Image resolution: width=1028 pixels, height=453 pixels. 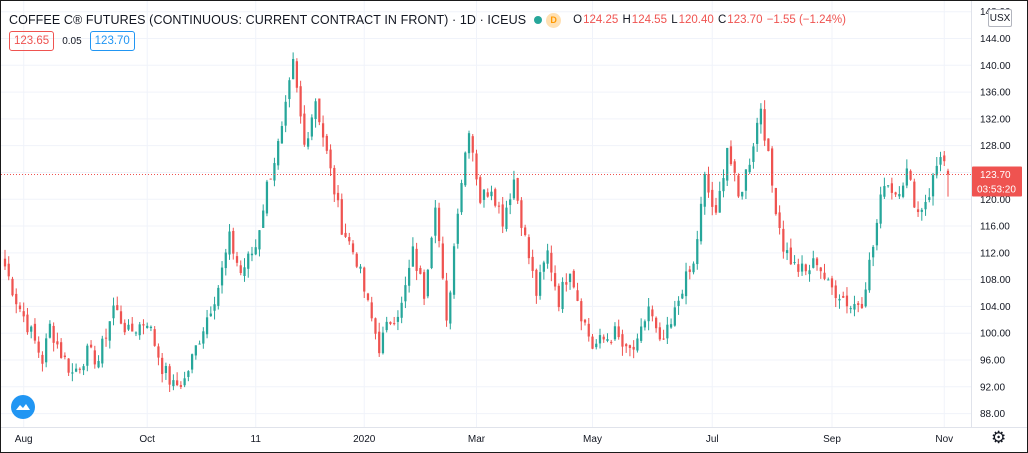 What do you see at coordinates (712, 439) in the screenshot?
I see `time-tick-label: Jul` at bounding box center [712, 439].